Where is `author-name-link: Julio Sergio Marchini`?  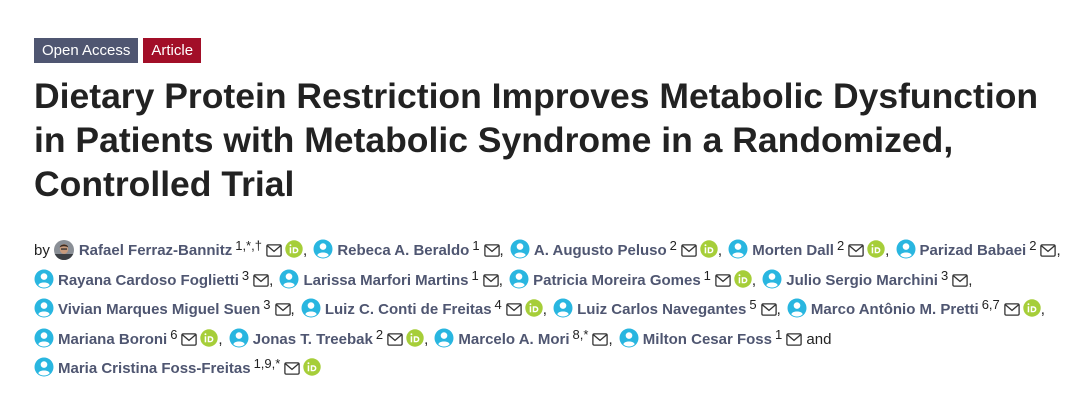 author-name-link: Julio Sergio Marchini is located at coordinates (862, 280).